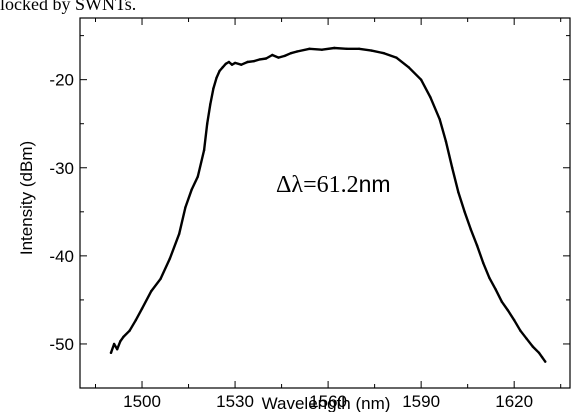 Image resolution: width=580 pixels, height=412 pixels. What do you see at coordinates (26, 198) in the screenshot?
I see `y-axis-title: Intensity (dBm)` at bounding box center [26, 198].